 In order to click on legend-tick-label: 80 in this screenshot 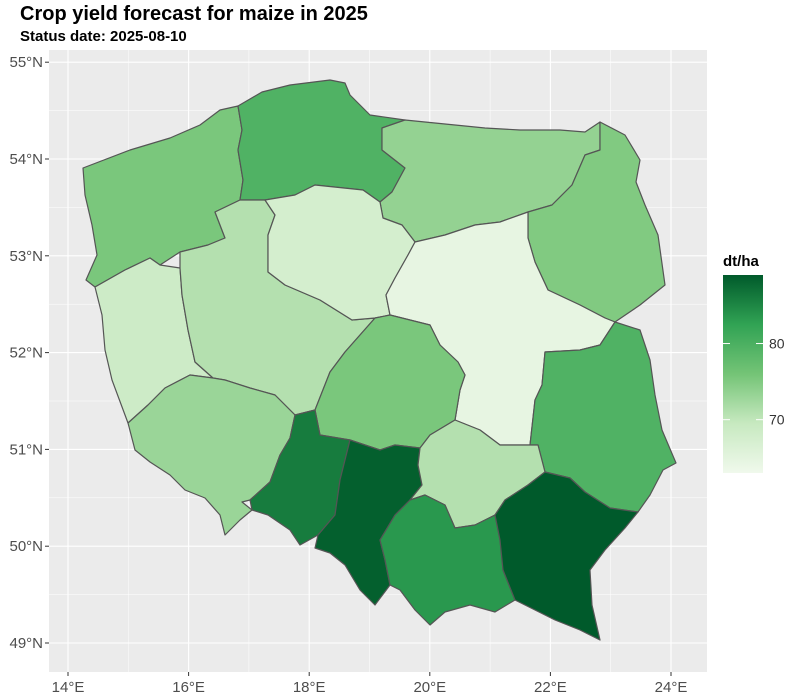, I will do `click(777, 344)`.